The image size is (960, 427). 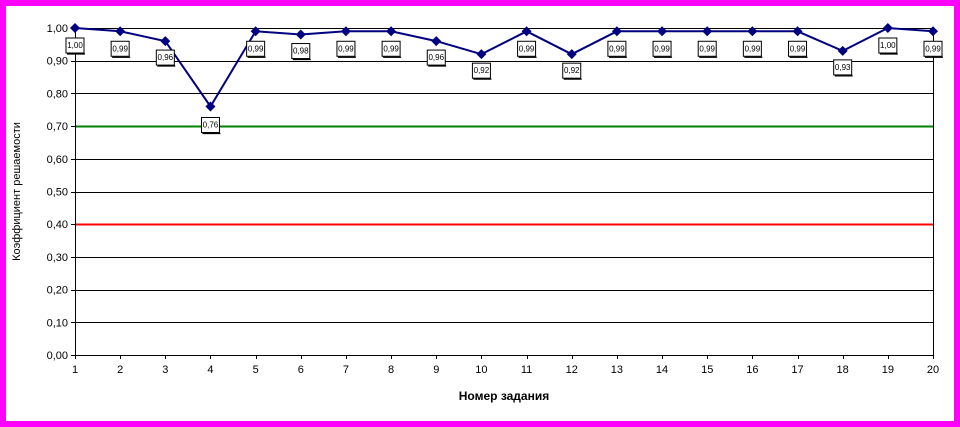 What do you see at coordinates (617, 370) in the screenshot?
I see `x-tick-label: 13` at bounding box center [617, 370].